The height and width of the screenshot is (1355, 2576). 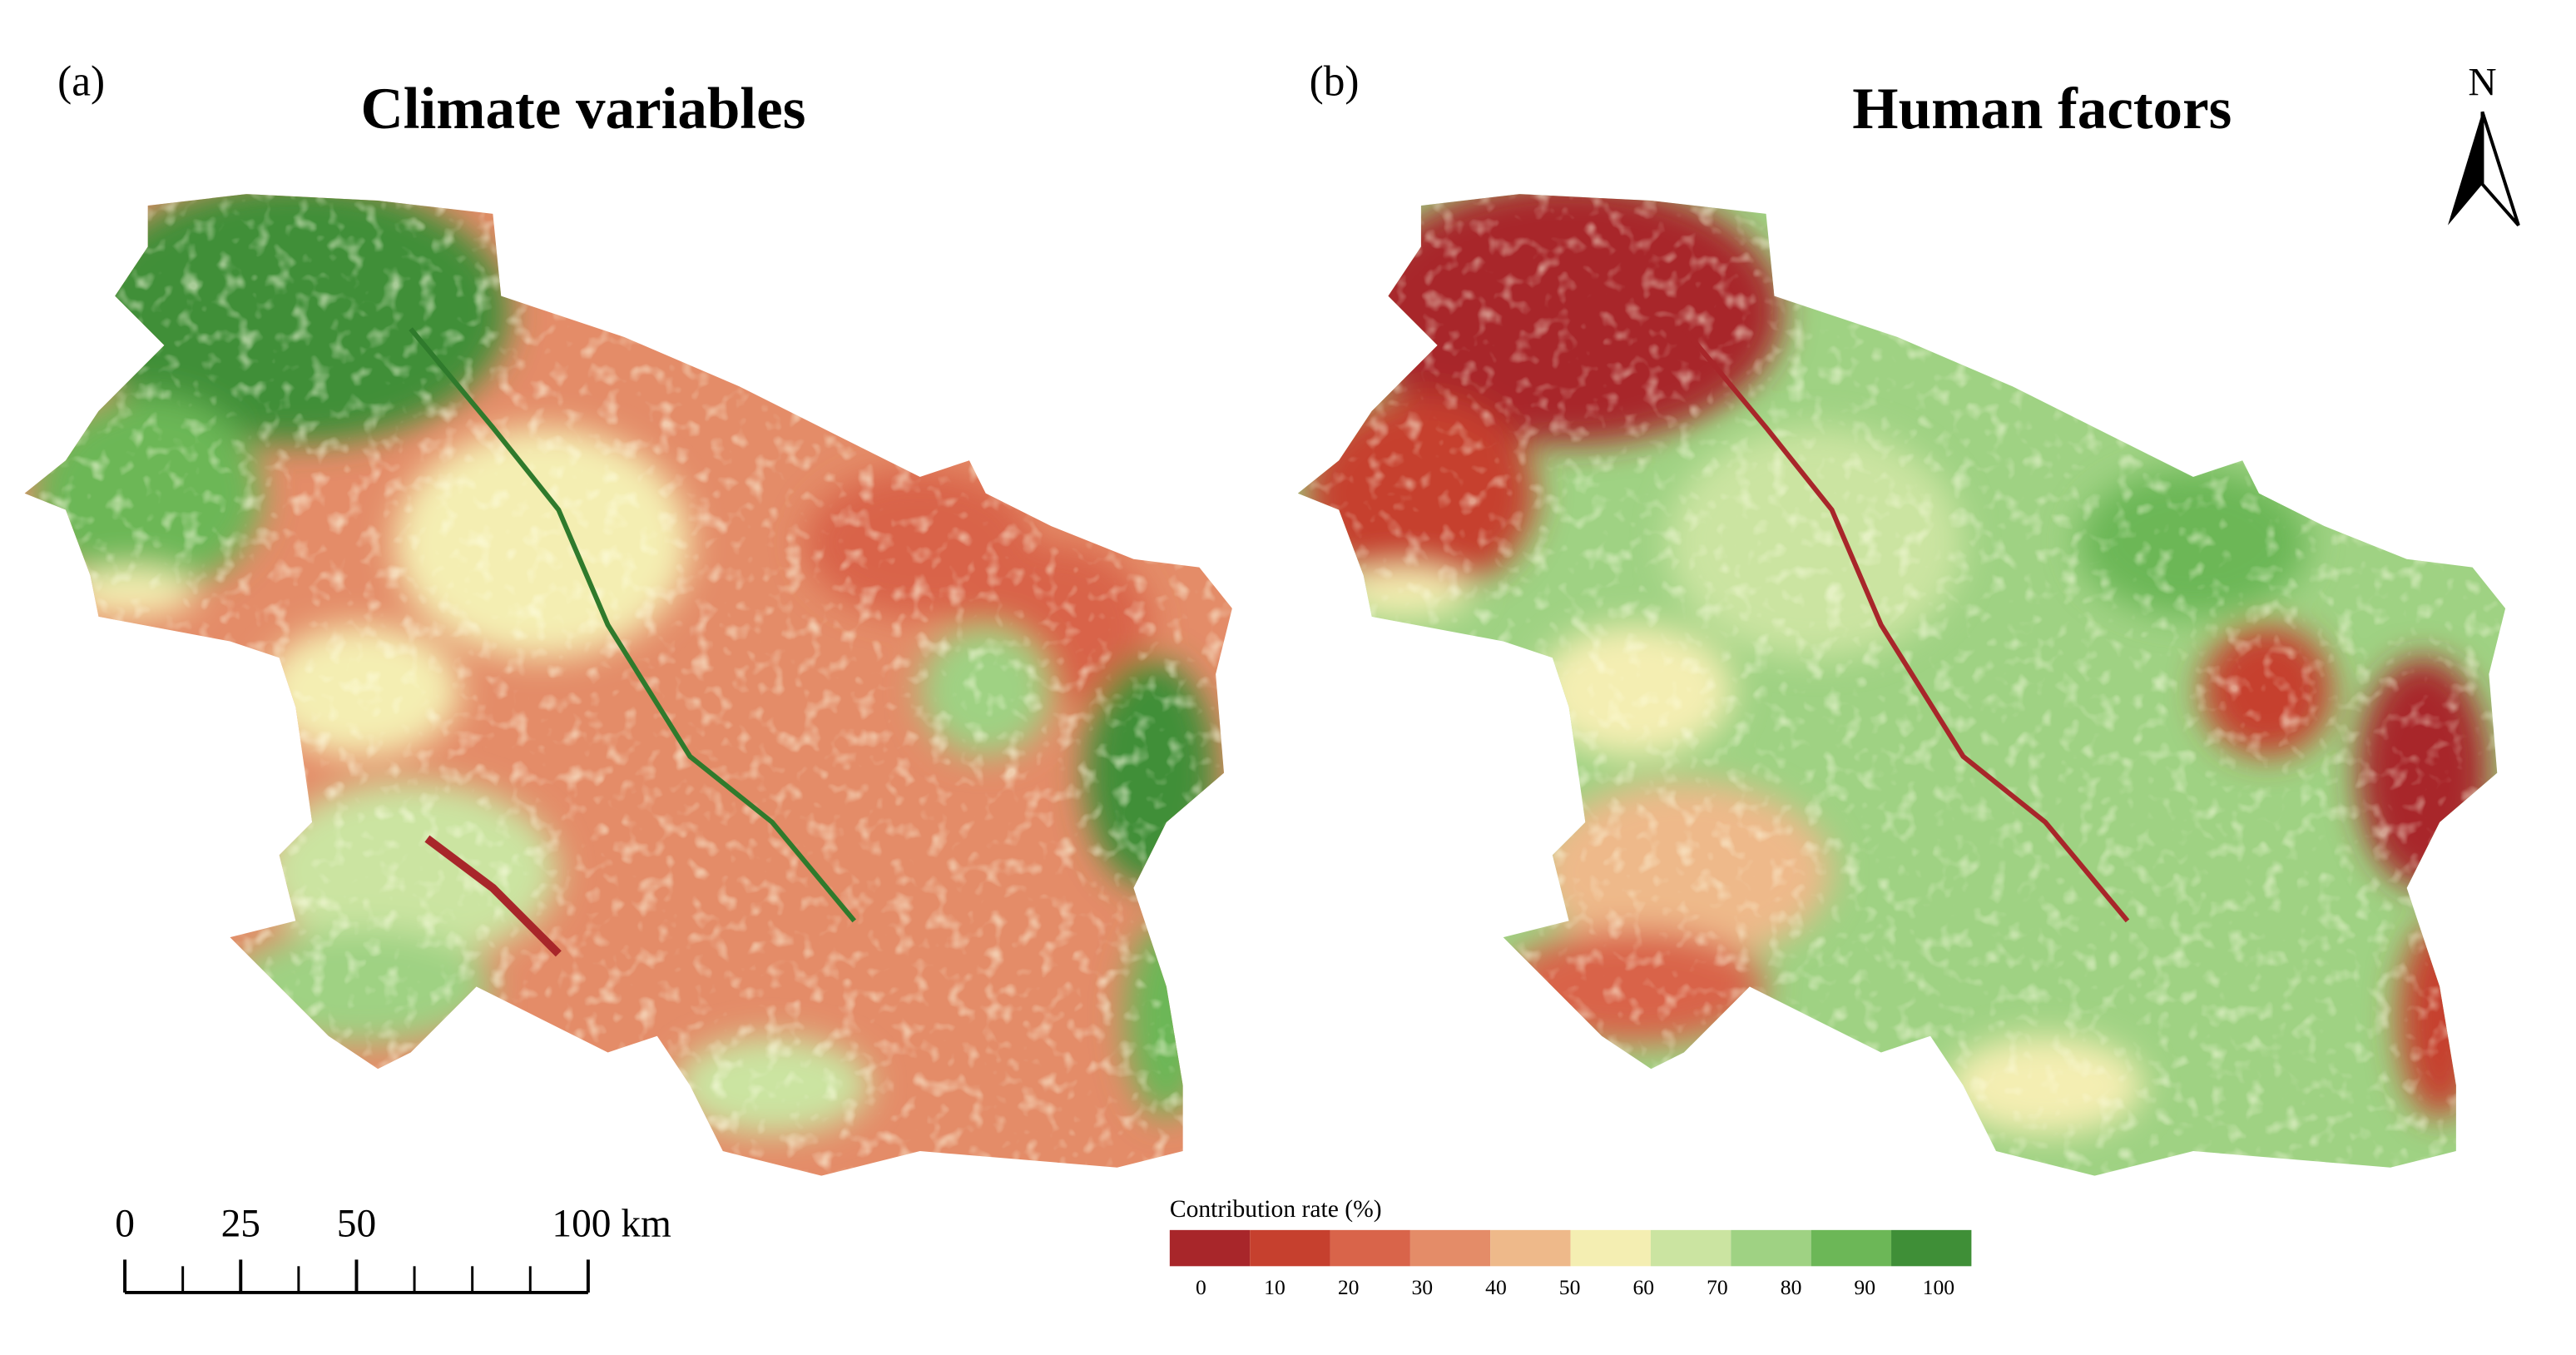 I want to click on panel-title: Human factors, so click(x=2042, y=109).